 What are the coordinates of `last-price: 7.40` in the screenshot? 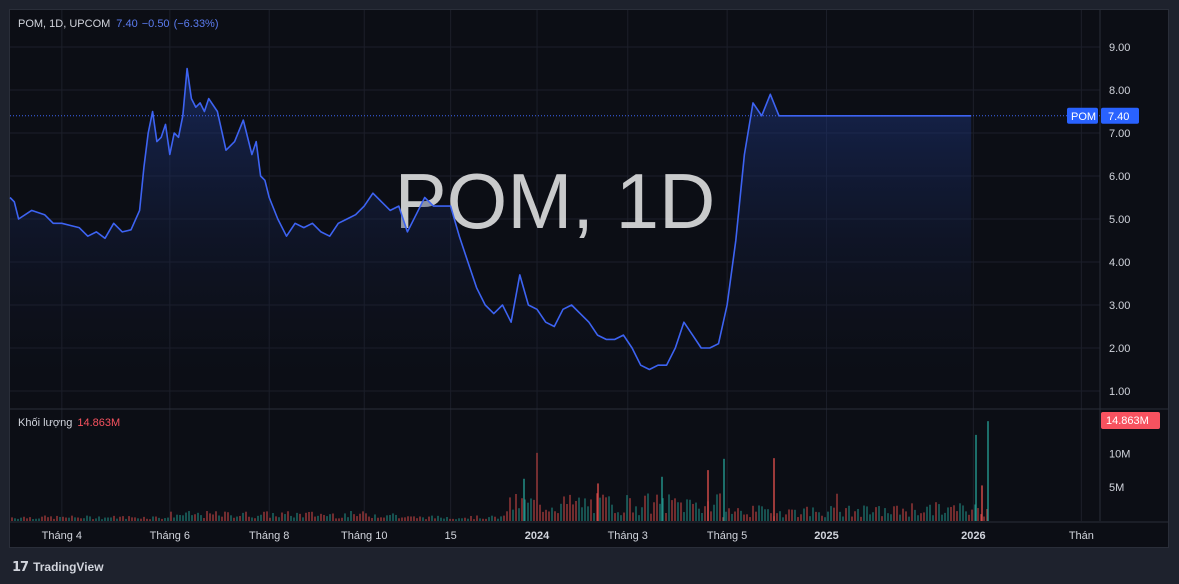 It's located at (127, 24).